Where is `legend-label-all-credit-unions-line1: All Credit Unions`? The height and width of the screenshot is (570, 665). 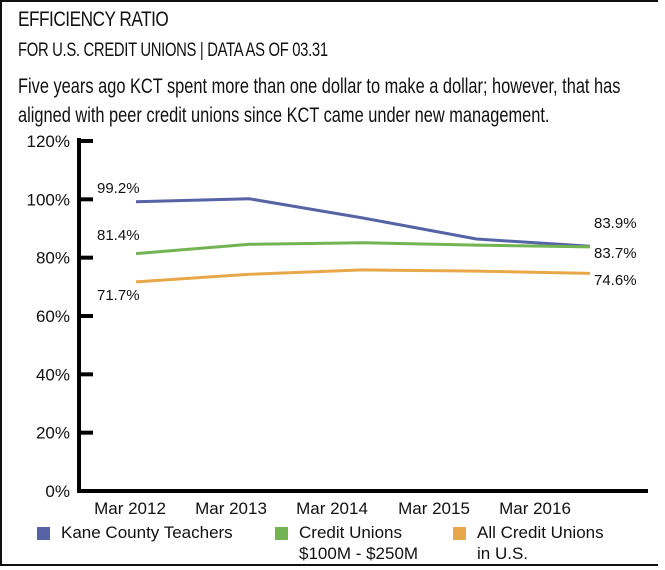 legend-label-all-credit-unions-line1: All Credit Unions is located at coordinates (540, 532).